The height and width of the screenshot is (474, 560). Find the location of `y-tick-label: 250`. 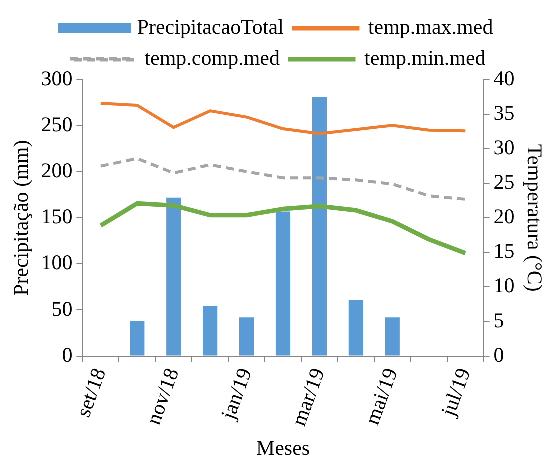

y-tick-label: 250 is located at coordinates (57, 124).